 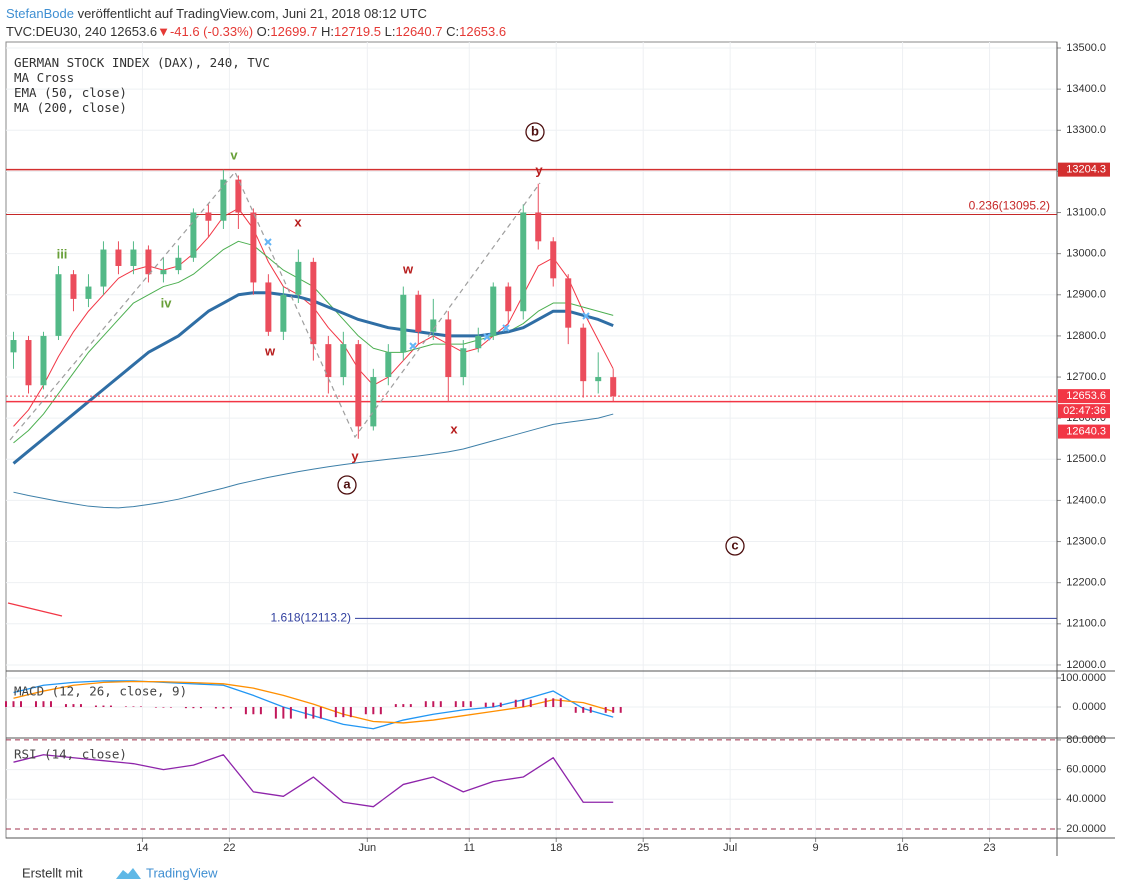 What do you see at coordinates (182, 872) in the screenshot?
I see `brand: TradingView` at bounding box center [182, 872].